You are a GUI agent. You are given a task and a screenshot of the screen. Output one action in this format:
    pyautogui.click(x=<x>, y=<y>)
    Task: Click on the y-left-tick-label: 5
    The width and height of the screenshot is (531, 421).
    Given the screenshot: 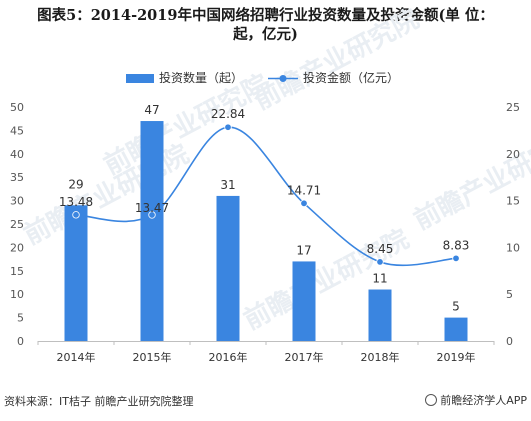 What is the action you would take?
    pyautogui.click(x=20, y=318)
    